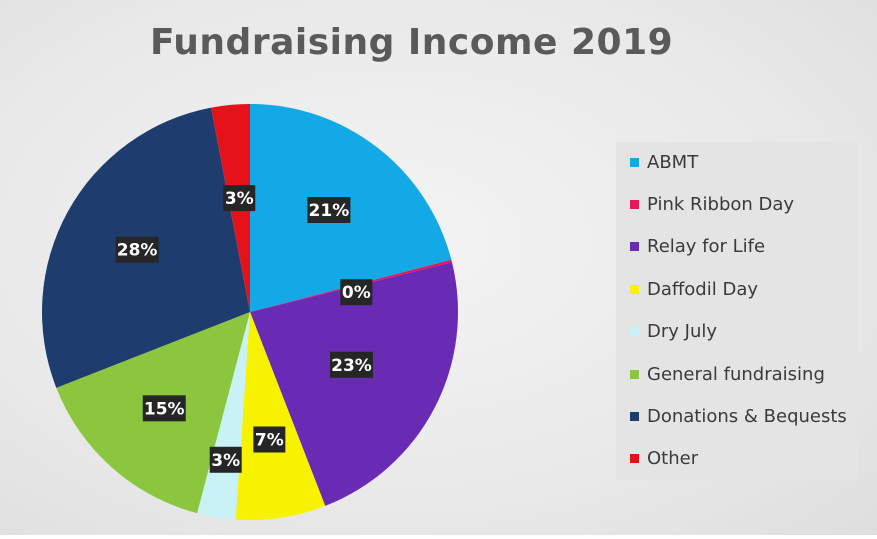  I want to click on data-label-0: 21%, so click(329, 209).